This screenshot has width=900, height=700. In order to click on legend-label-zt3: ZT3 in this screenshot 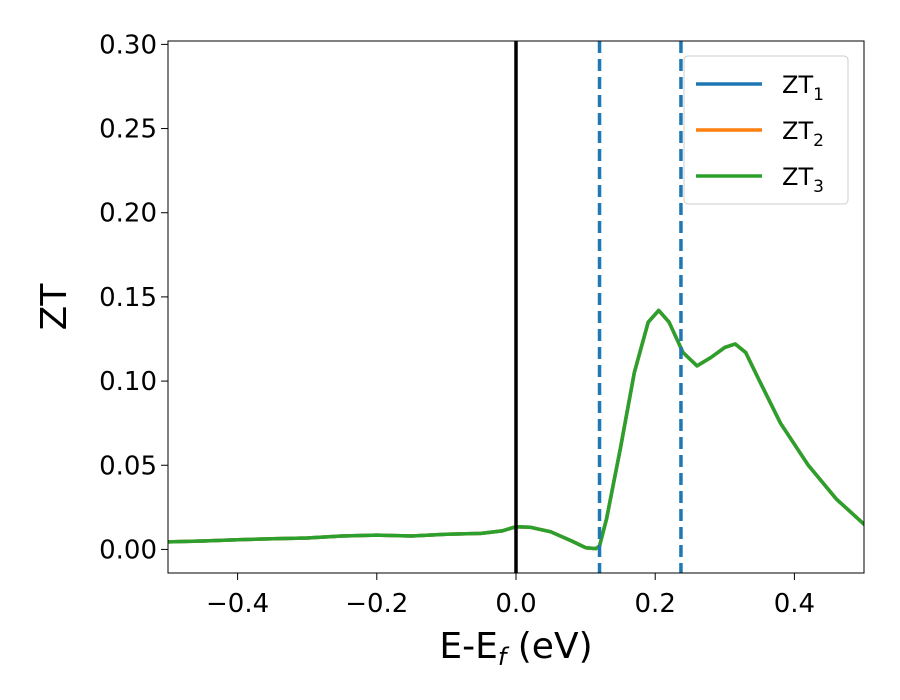, I will do `click(803, 180)`.